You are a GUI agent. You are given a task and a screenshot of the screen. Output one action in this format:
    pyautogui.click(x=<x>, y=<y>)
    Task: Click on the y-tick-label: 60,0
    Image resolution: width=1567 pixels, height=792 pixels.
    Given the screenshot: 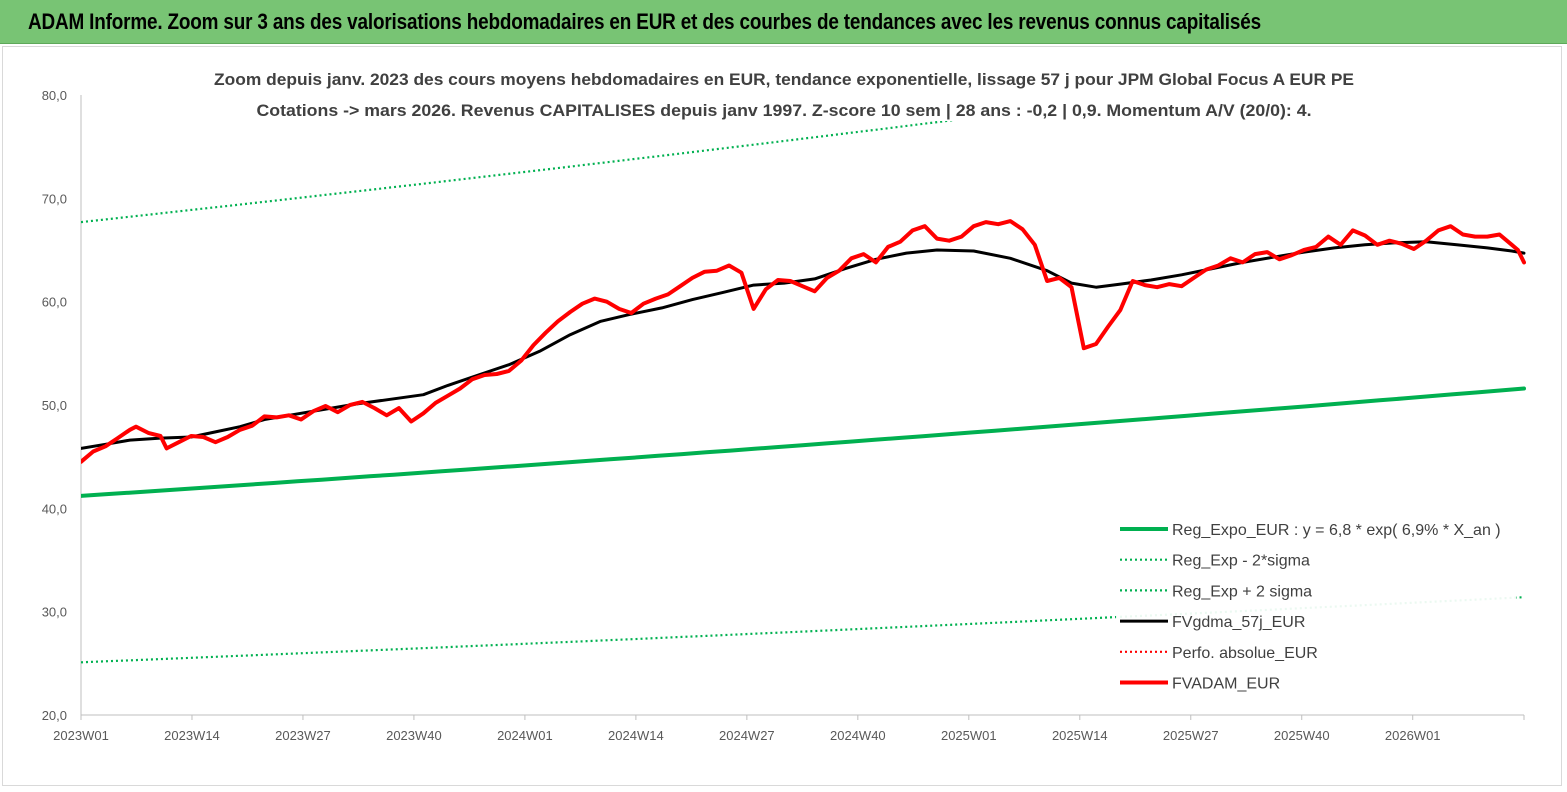 What is the action you would take?
    pyautogui.click(x=54, y=302)
    